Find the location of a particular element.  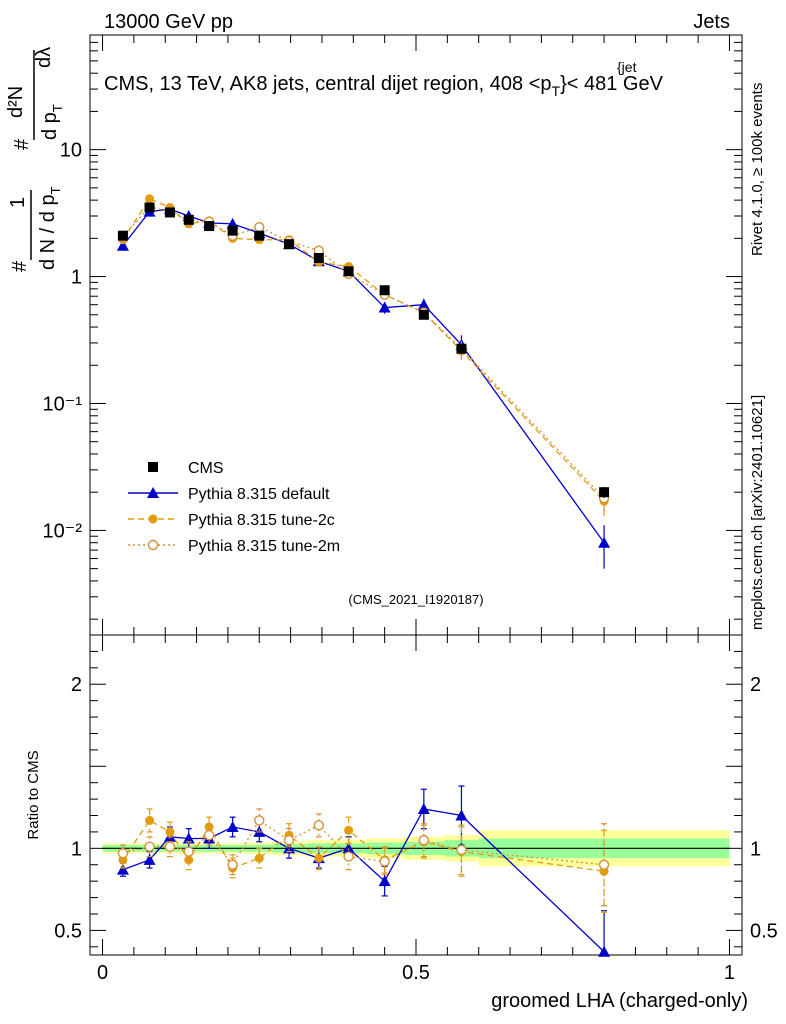

ylabel-dl: dλ is located at coordinates (44, 57).